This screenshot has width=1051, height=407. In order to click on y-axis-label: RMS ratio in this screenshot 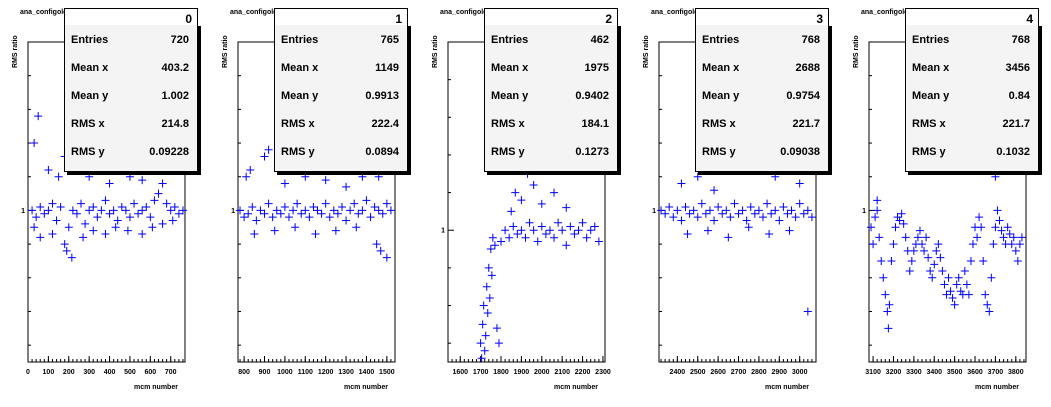, I will do `click(646, 51)`.